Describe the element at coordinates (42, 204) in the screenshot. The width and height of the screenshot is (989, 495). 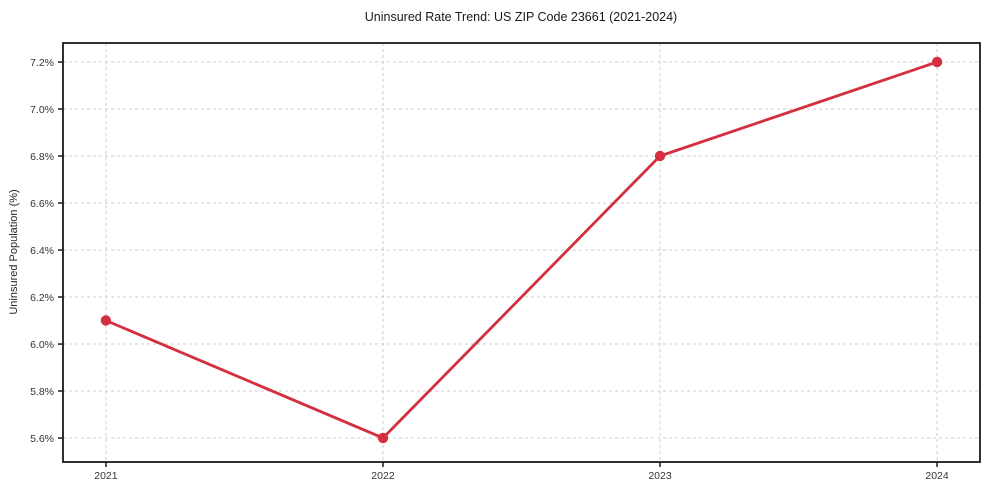
I see `y-tick-label: 6.6%` at that location.